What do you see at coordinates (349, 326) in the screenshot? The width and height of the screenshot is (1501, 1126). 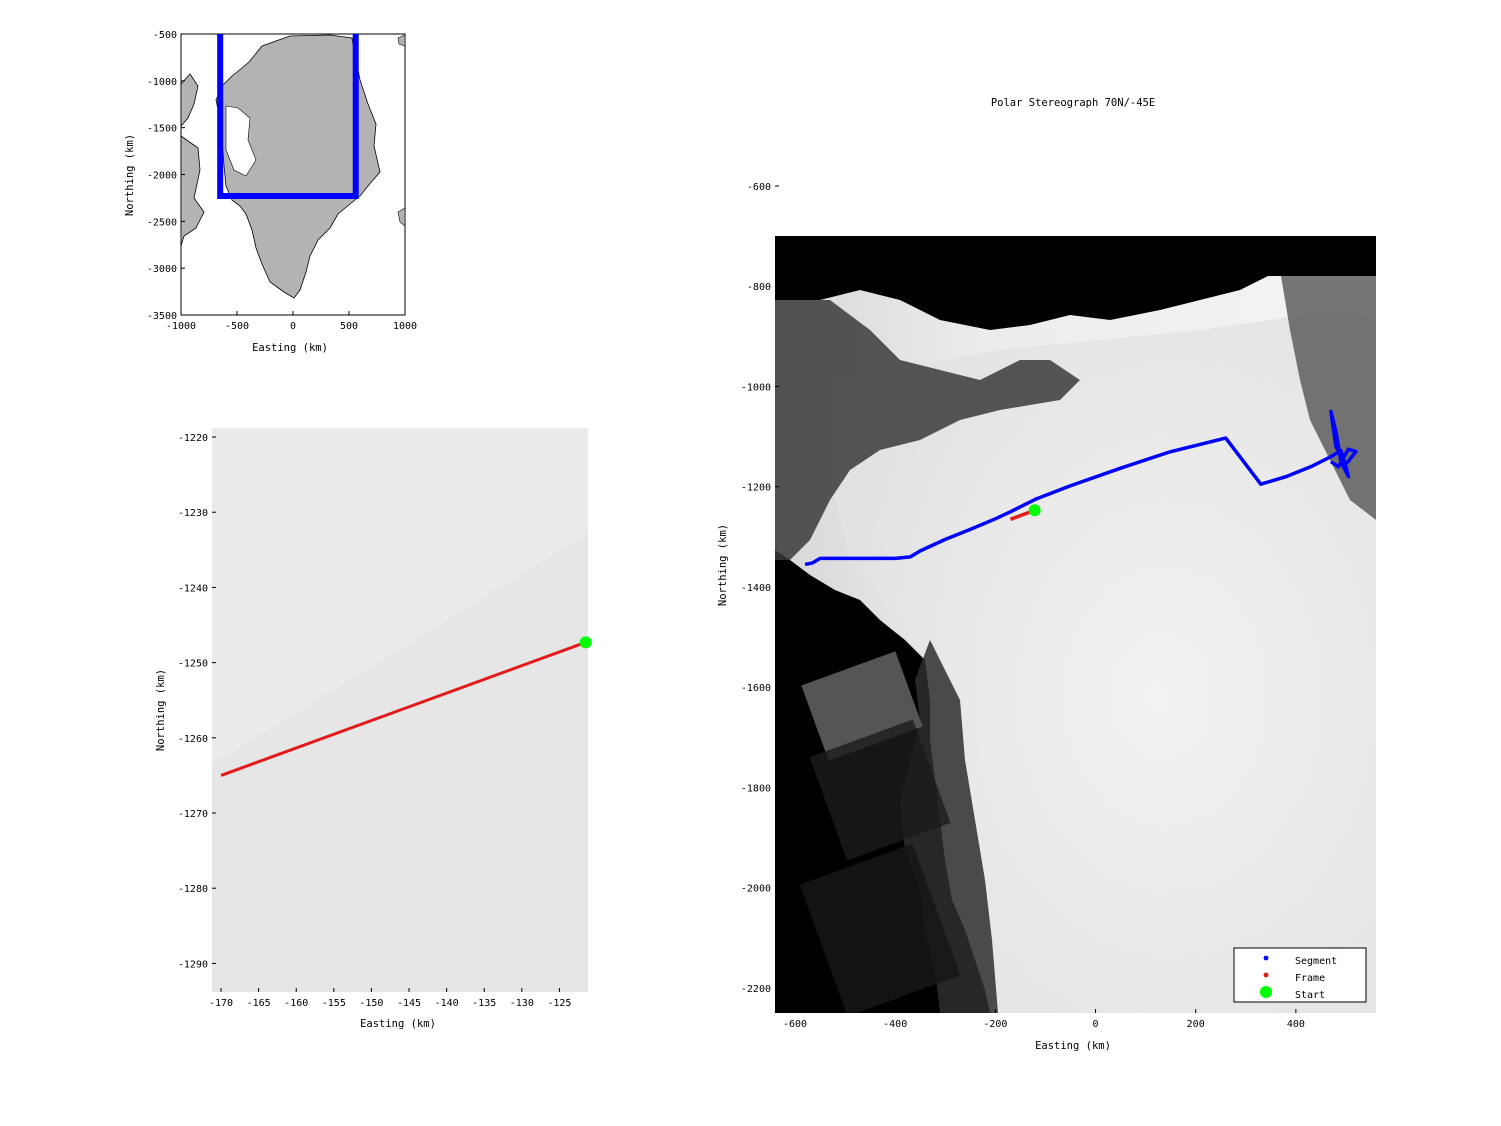 I see `overview-xtick-label: 500` at bounding box center [349, 326].